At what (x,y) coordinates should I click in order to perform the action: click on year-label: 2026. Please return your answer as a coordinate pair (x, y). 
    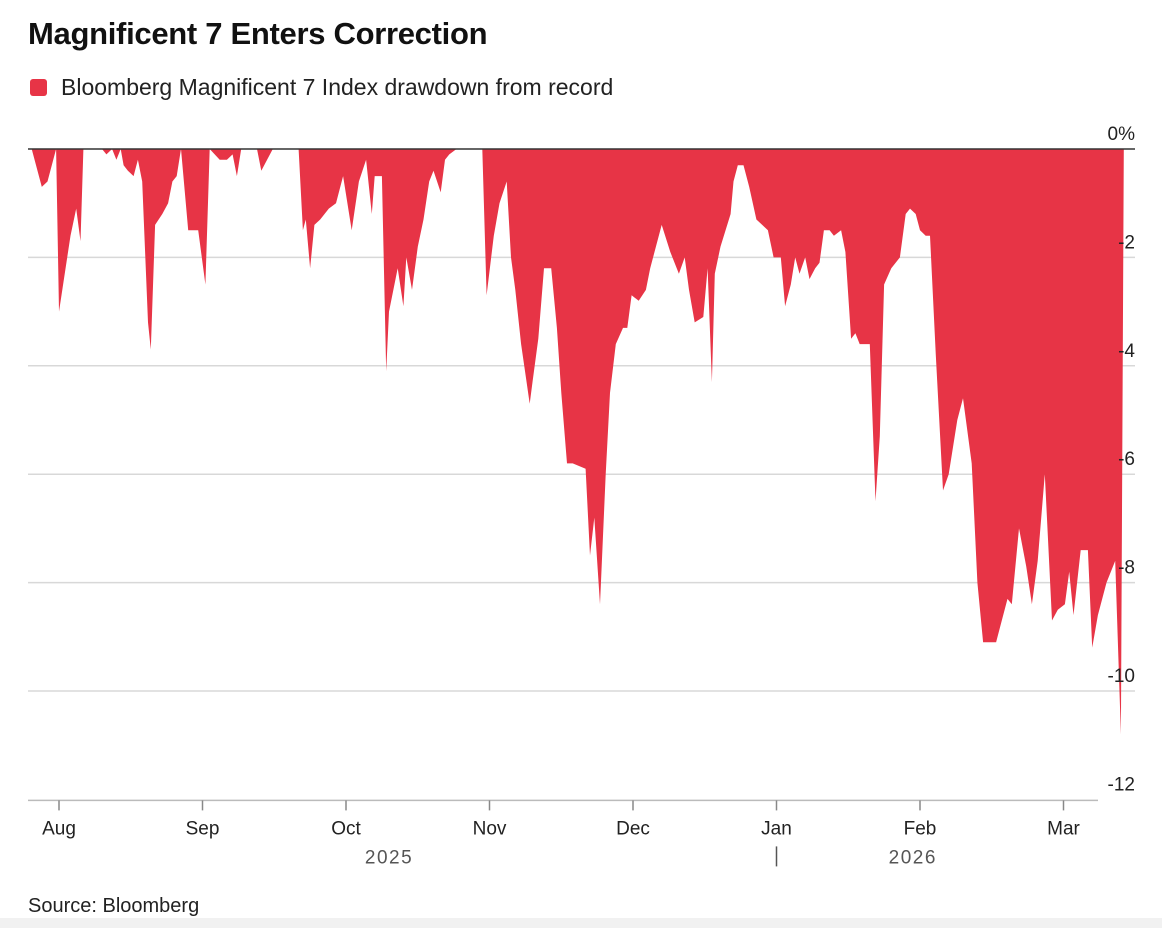
    Looking at the image, I should click on (913, 857).